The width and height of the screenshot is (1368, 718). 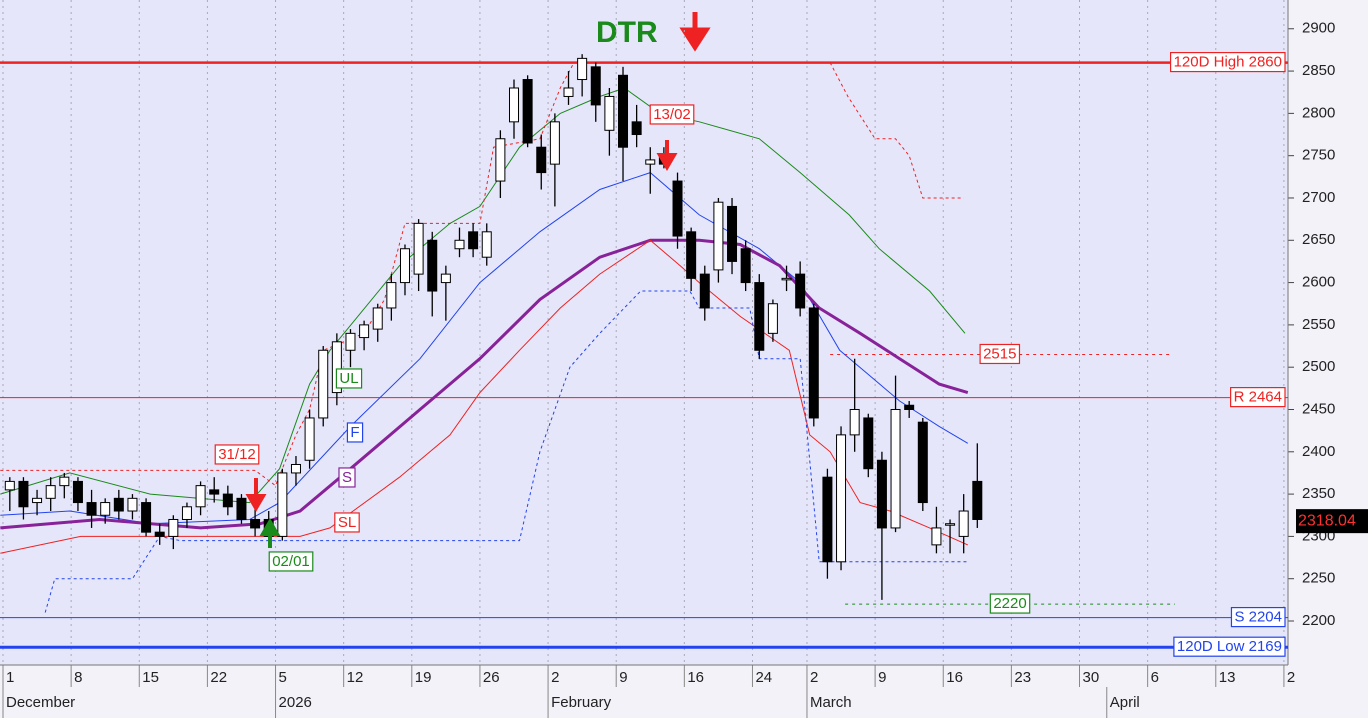 What do you see at coordinates (1318, 324) in the screenshot?
I see `y-tick-label: 2550` at bounding box center [1318, 324].